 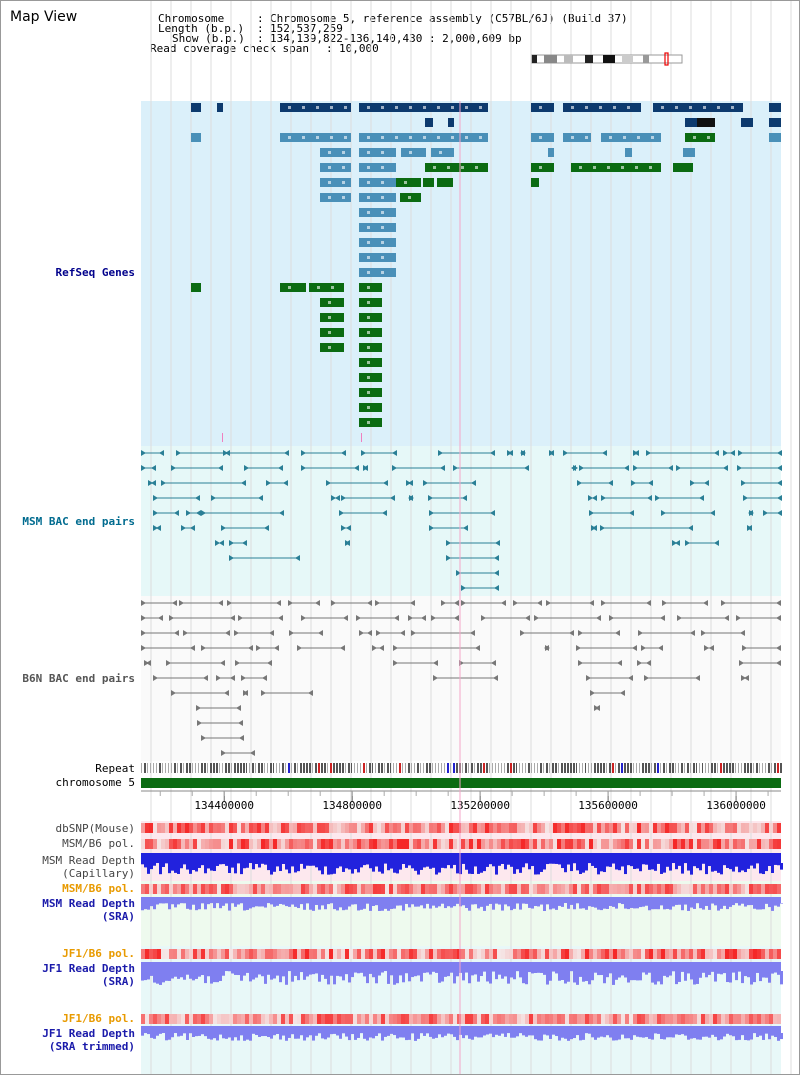 What do you see at coordinates (88, 860) in the screenshot?
I see `track-label-msm-depth-cap: MSM Read Depth` at bounding box center [88, 860].